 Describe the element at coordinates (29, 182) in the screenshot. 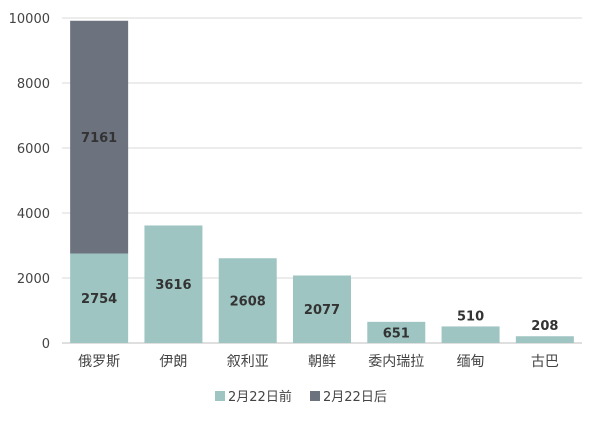

I see `y-axis-ticks: 0 2000 4000 6000 8000 10000` at that location.